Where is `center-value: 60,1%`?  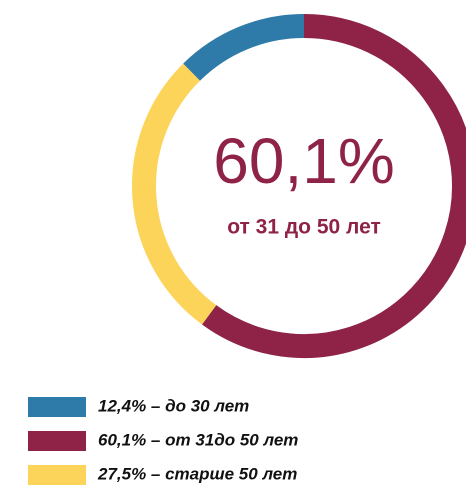
center-value: 60,1% is located at coordinates (303, 161).